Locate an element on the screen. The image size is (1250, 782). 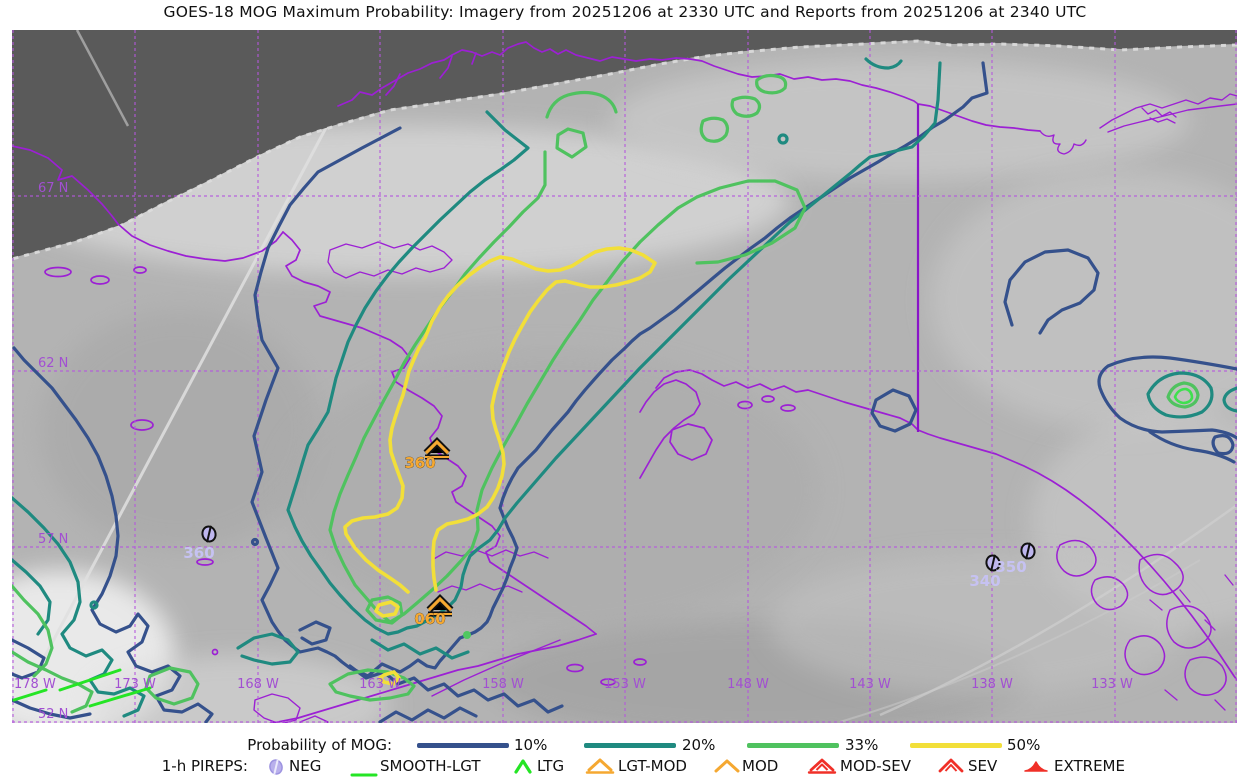
lon-label: 158 W is located at coordinates (503, 684).